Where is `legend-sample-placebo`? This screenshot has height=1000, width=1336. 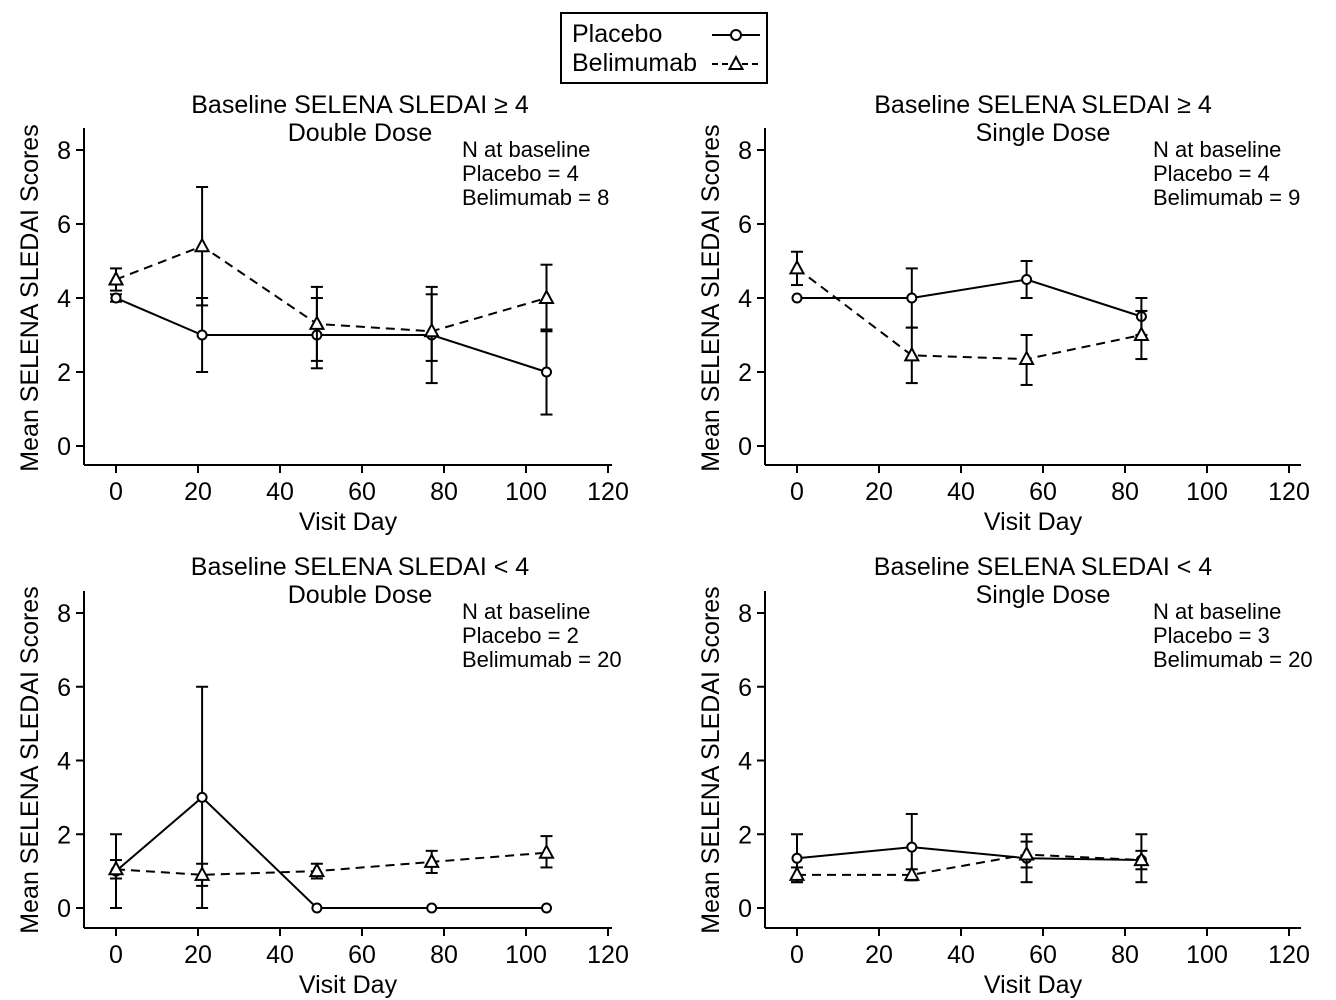 legend-sample-placebo is located at coordinates (736, 35).